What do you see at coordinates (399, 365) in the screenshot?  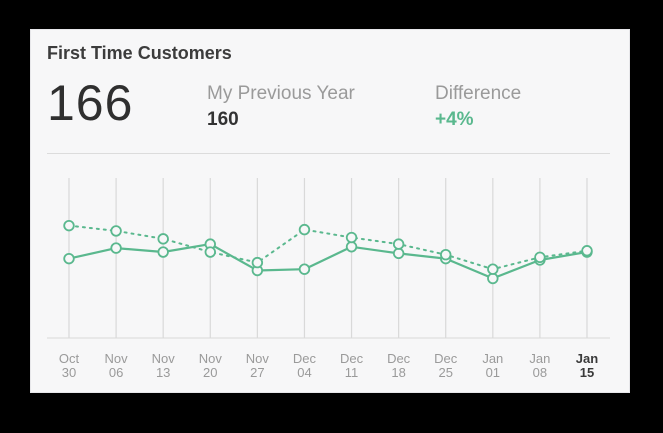 I see `x-tick-label: Dec 18` at bounding box center [399, 365].